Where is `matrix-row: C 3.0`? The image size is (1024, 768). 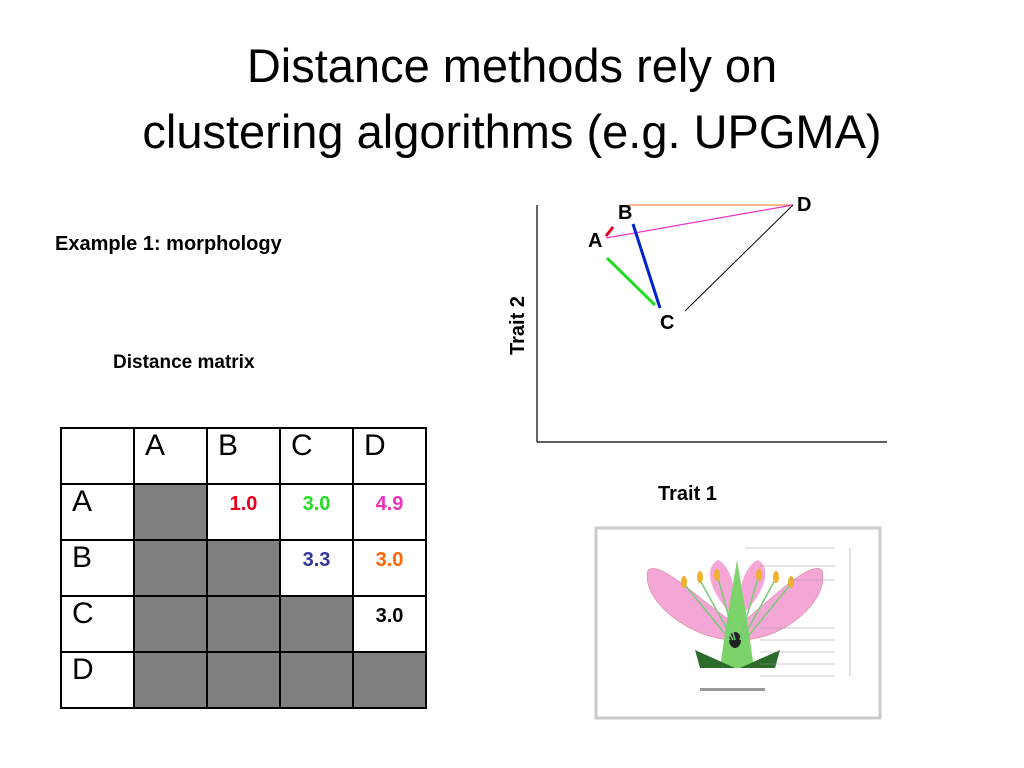
matrix-row: C 3.0 is located at coordinates (243, 624).